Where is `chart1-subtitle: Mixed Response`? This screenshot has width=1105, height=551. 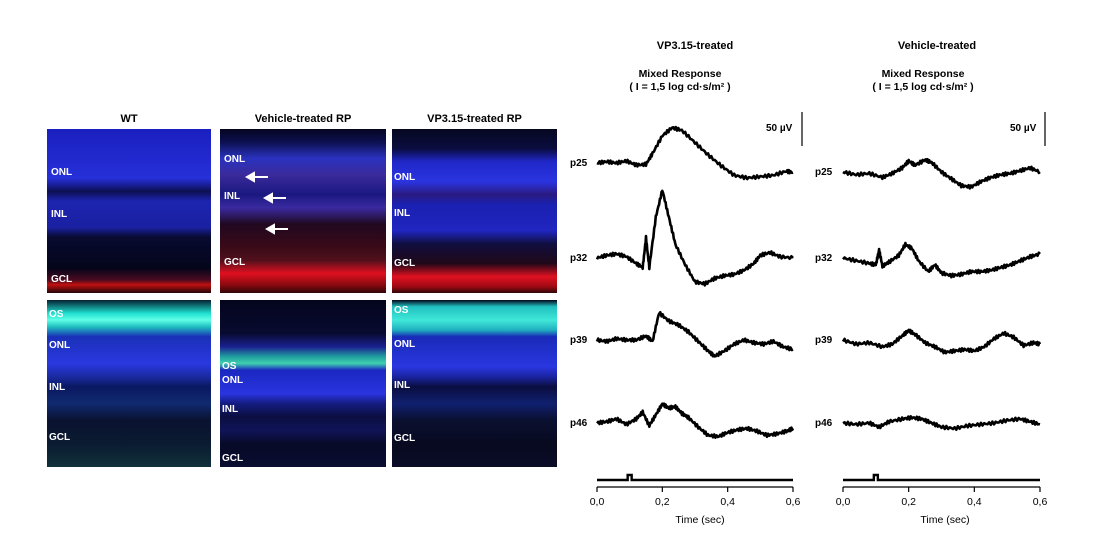
chart1-subtitle: Mixed Response is located at coordinates (680, 74).